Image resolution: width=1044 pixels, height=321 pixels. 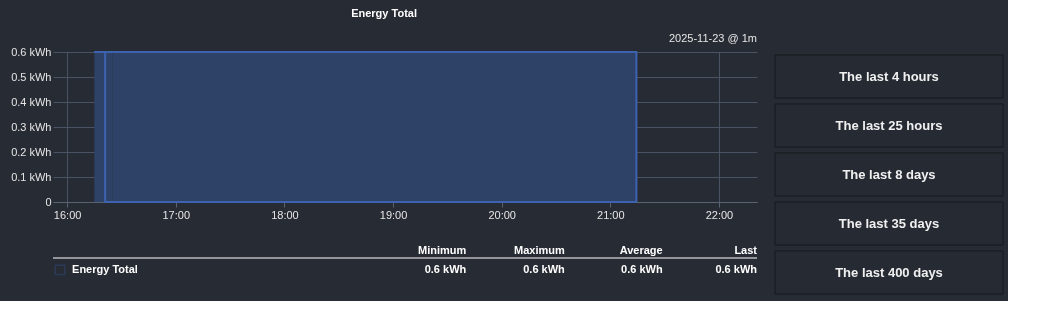 I want to click on y-tick-label: 0.2 kWh, so click(x=31, y=151).